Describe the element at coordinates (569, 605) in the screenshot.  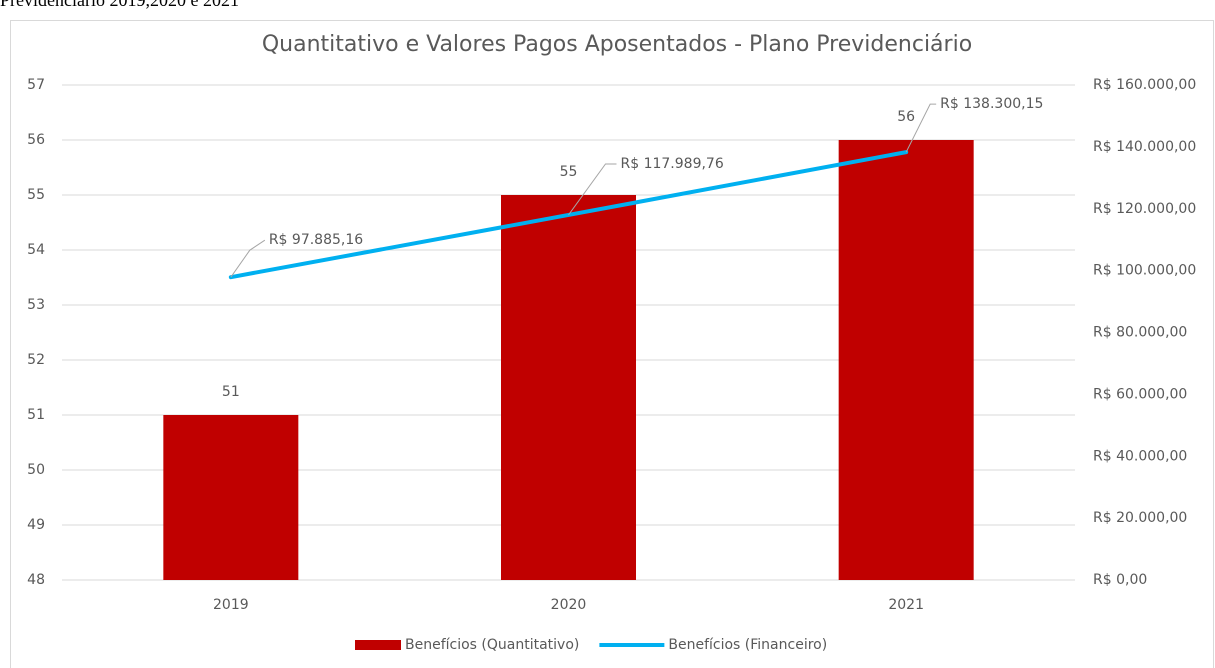
I see `x-tick-label: 2020` at that location.